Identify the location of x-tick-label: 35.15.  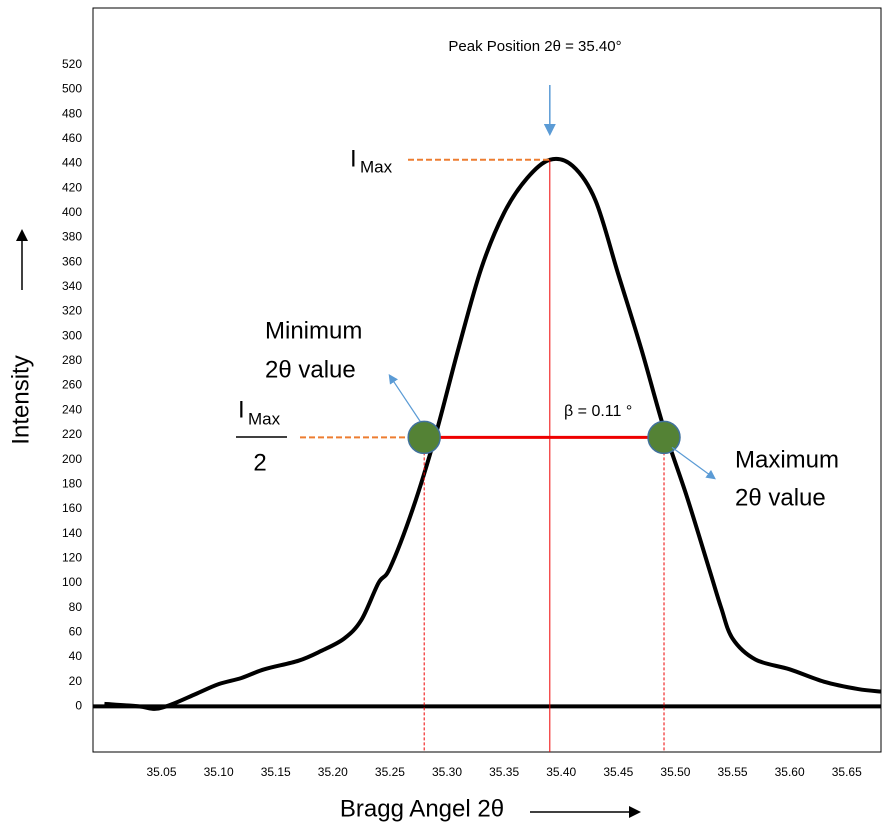
(276, 772).